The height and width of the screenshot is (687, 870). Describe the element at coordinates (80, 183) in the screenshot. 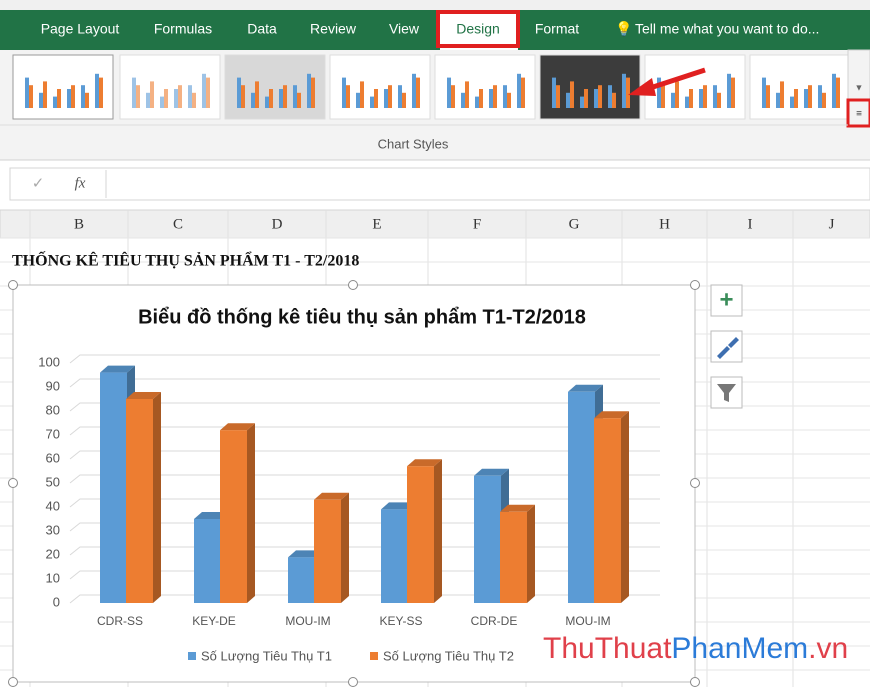

I see `insert-function: fx` at that location.